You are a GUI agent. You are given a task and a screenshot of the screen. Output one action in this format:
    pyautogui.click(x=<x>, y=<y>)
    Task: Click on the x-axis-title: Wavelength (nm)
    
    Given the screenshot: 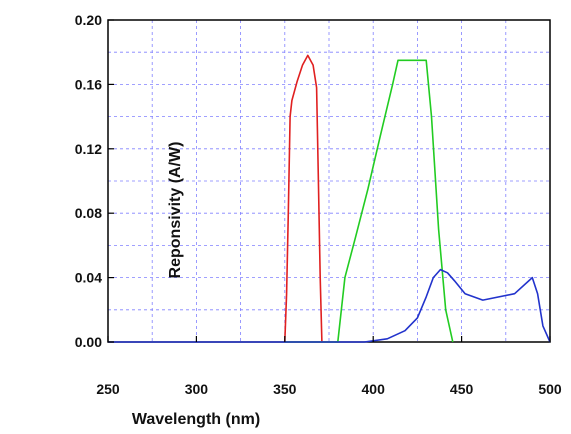 What is the action you would take?
    pyautogui.click(x=196, y=419)
    